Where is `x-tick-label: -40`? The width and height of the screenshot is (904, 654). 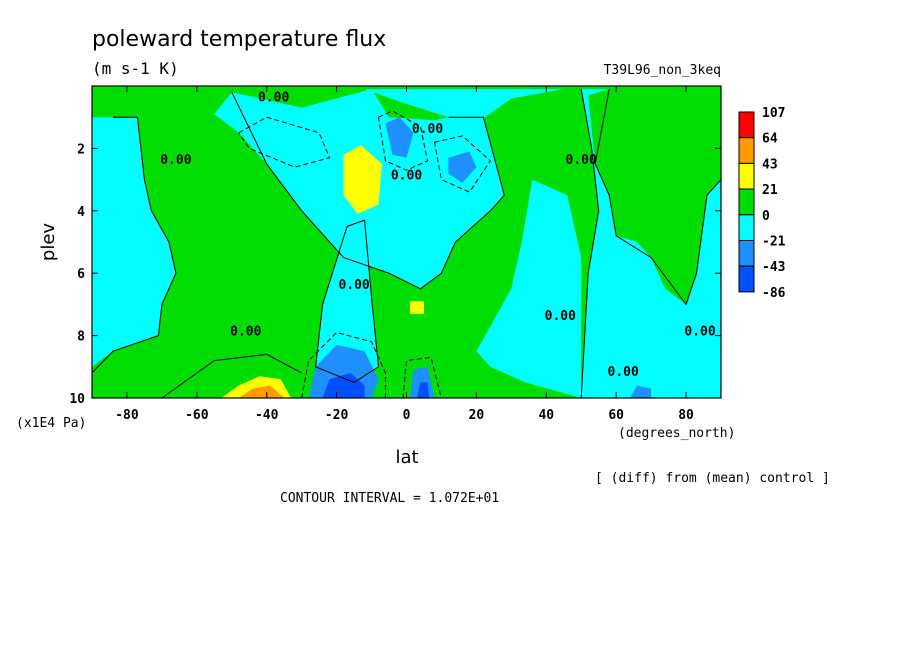
x-tick-label: -40 is located at coordinates (267, 415).